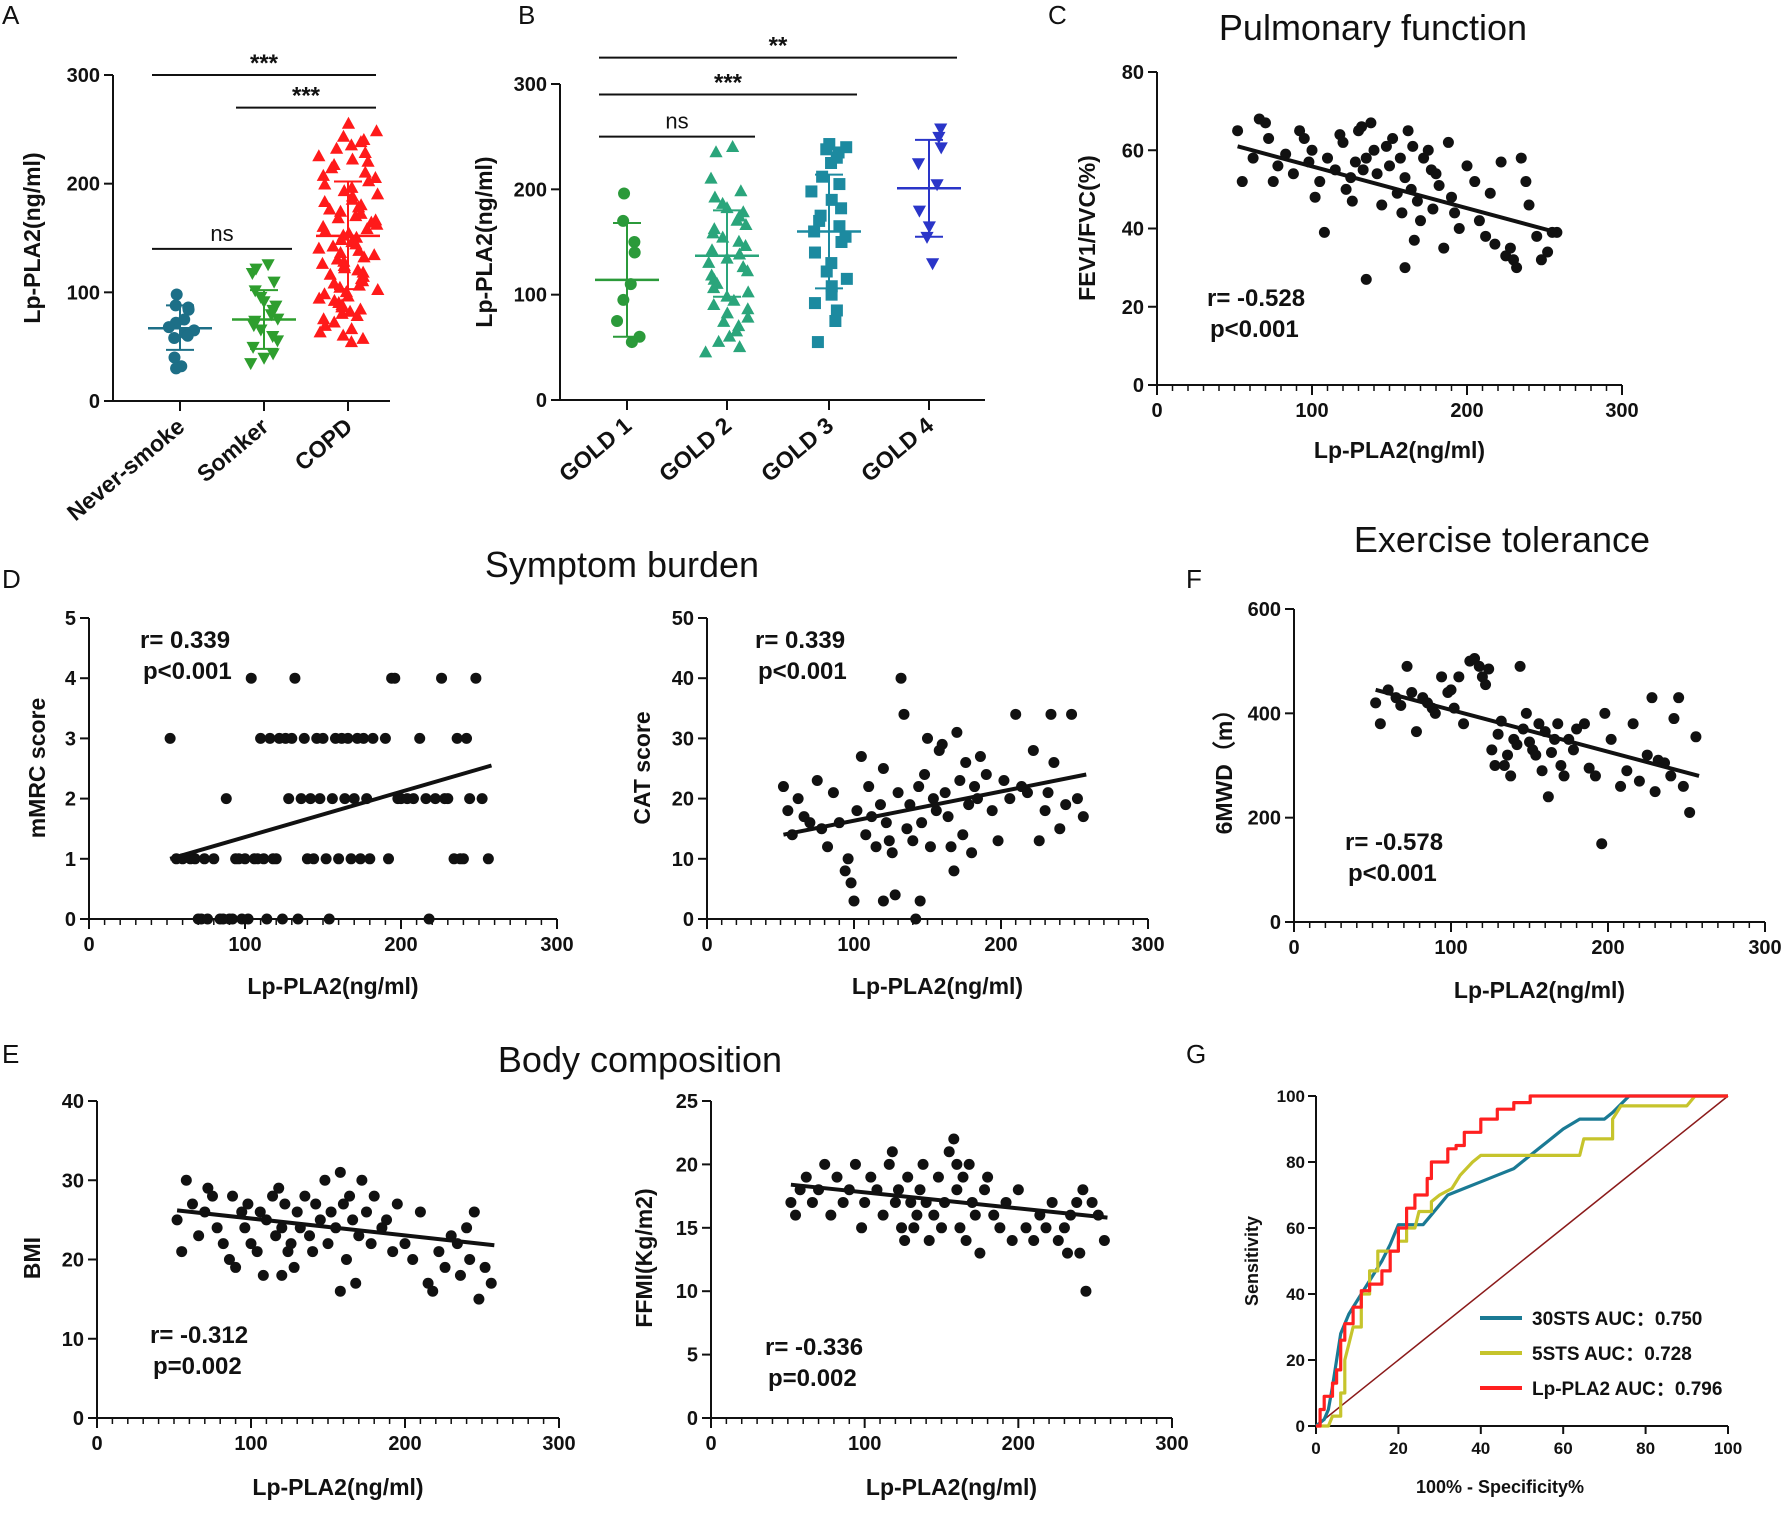 The width and height of the screenshot is (1783, 1513). I want to click on panel-letter-a: A, so click(11, 15).